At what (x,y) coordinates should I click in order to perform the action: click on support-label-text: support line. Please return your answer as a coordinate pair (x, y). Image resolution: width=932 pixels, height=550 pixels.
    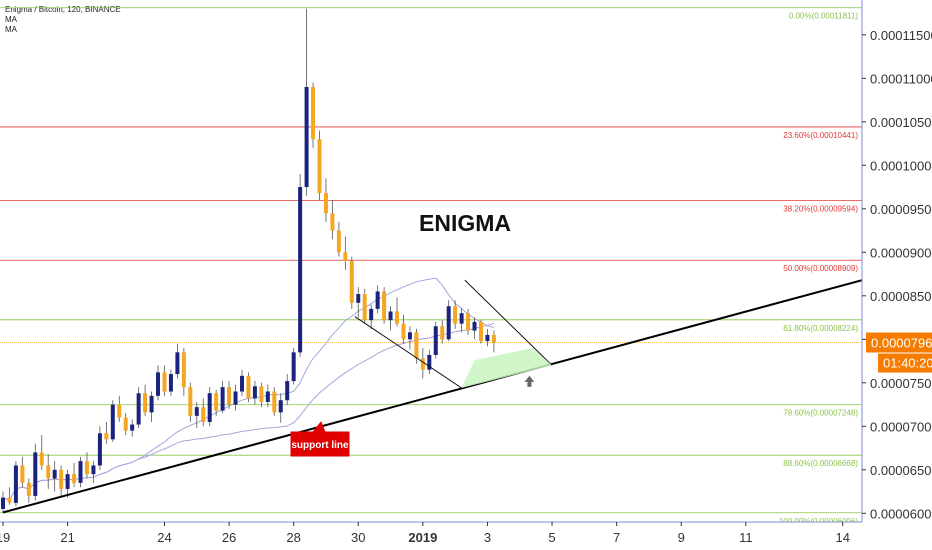
    Looking at the image, I should click on (320, 445).